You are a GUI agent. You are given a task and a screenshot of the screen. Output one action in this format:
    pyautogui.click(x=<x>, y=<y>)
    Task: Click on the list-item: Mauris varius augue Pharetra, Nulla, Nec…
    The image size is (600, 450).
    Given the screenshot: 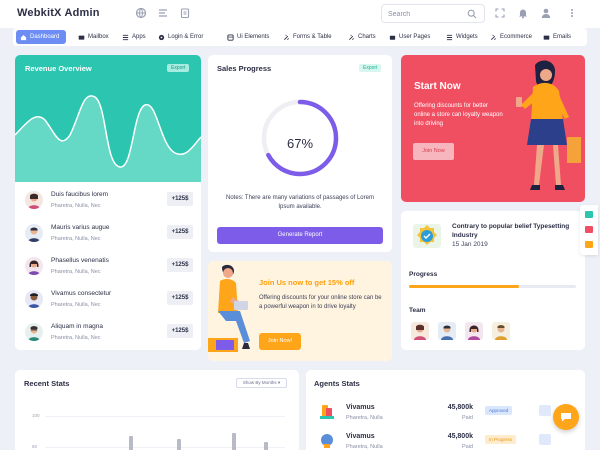 What is the action you would take?
    pyautogui.click(x=109, y=236)
    